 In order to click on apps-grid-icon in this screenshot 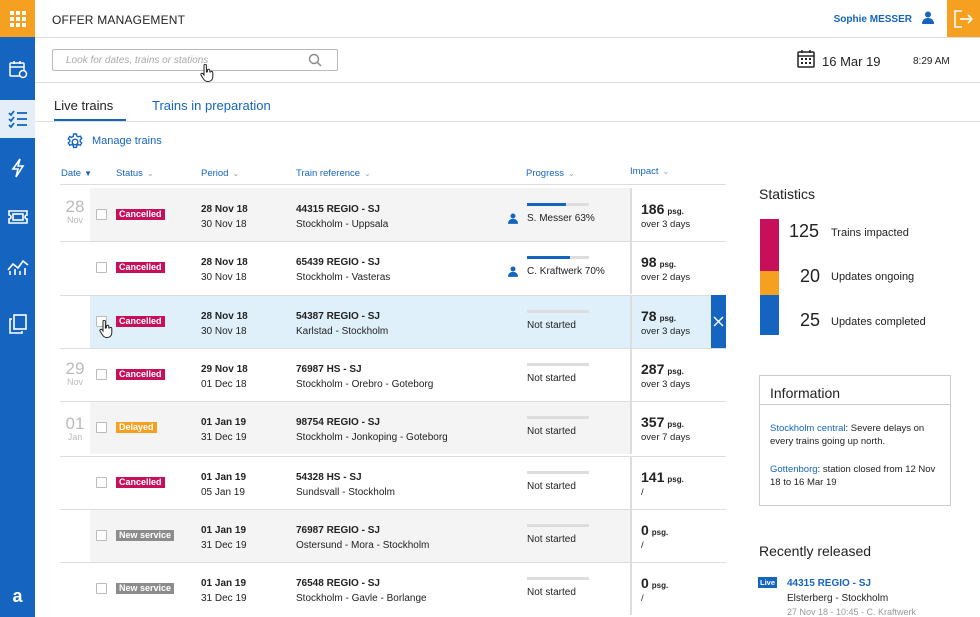, I will do `click(17, 18)`.